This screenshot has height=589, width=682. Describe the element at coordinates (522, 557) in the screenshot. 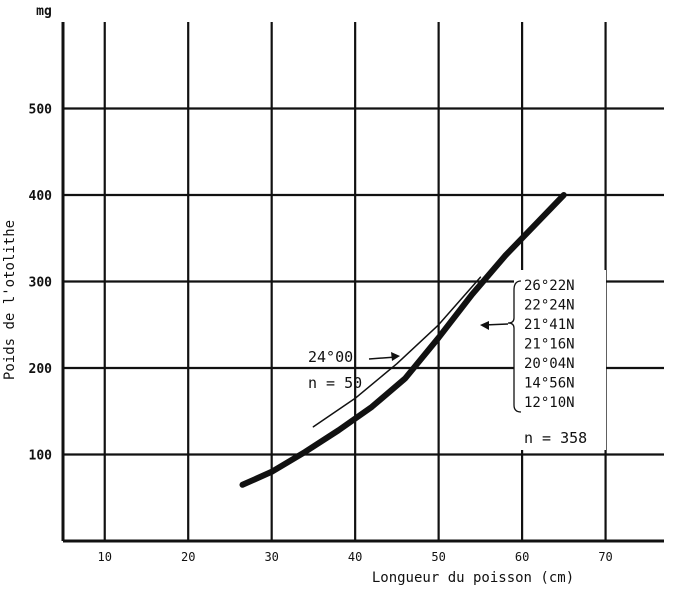

I see `x-tick-label: 60` at that location.